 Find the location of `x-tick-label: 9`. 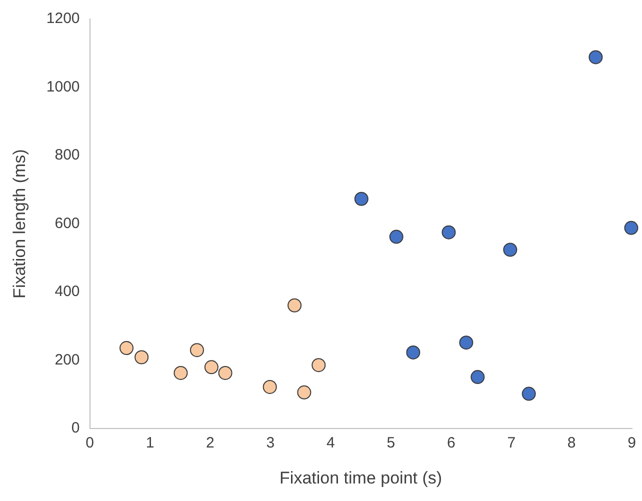

x-tick-label: 9 is located at coordinates (632, 443).